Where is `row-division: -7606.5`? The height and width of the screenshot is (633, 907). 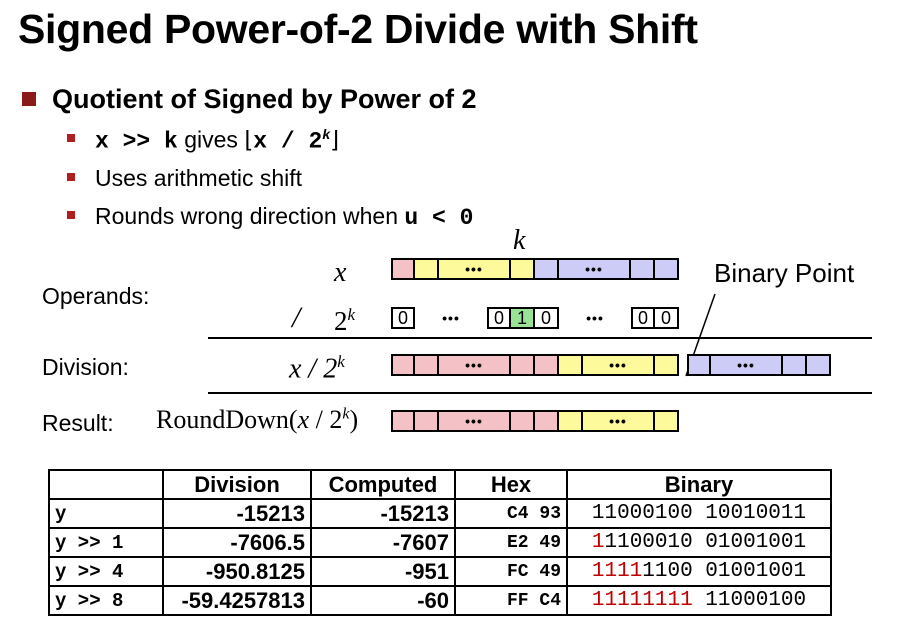
row-division: -7606.5 is located at coordinates (237, 542).